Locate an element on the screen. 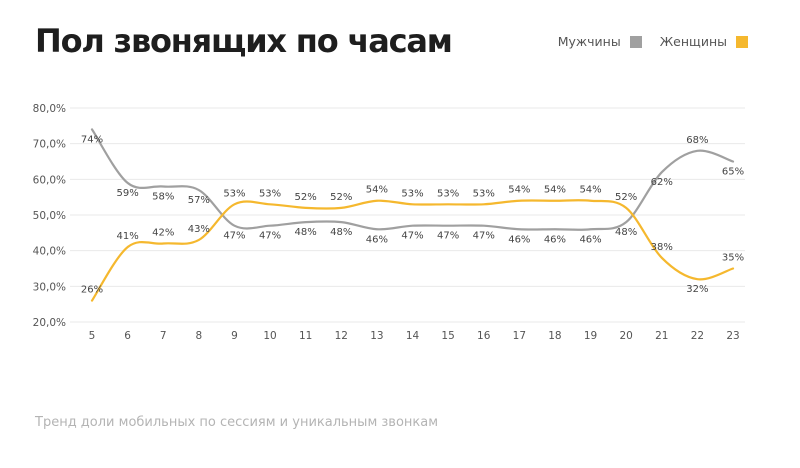 The width and height of the screenshot is (800, 468). legend-swatch-men is located at coordinates (635, 41).